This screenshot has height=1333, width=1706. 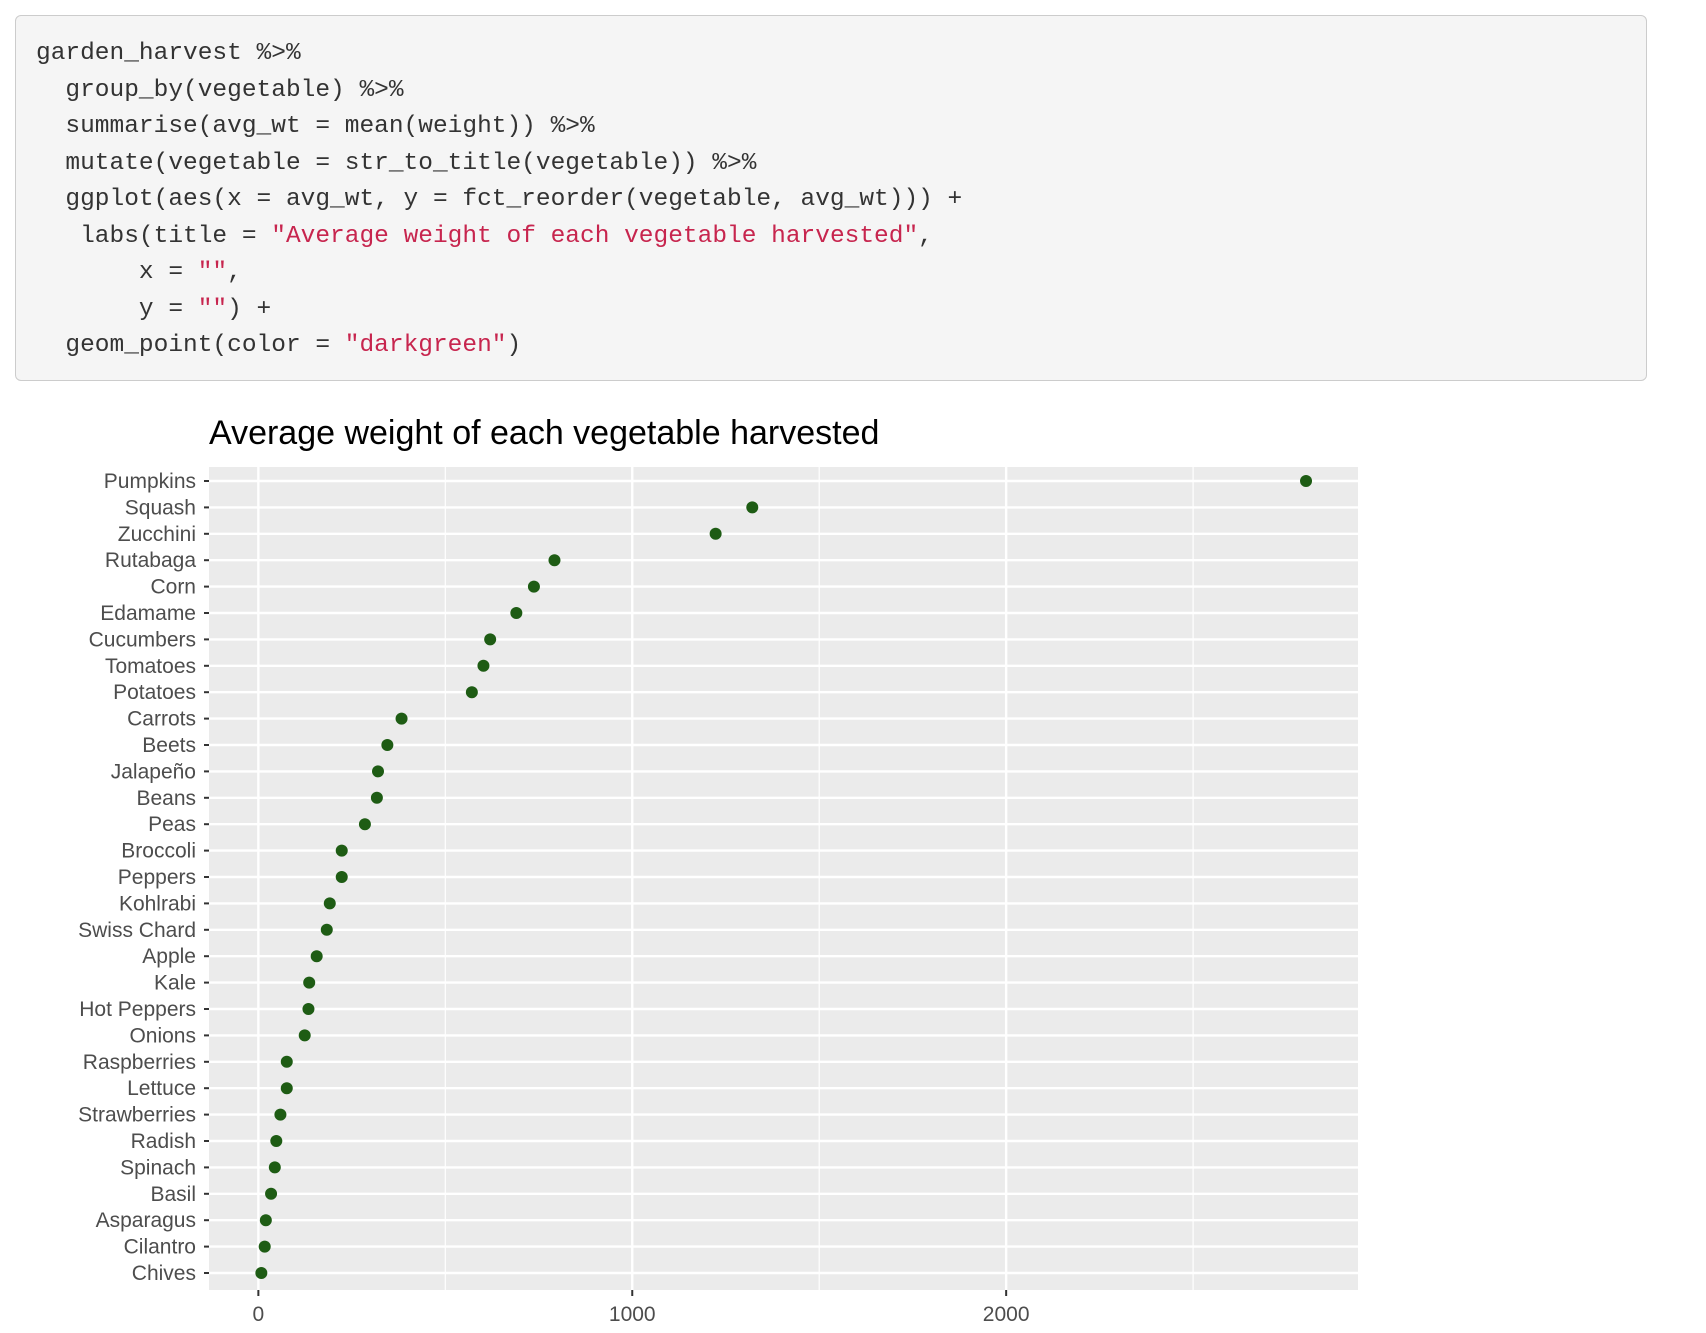 I want to click on x-tick-label: 1000, so click(x=632, y=1314).